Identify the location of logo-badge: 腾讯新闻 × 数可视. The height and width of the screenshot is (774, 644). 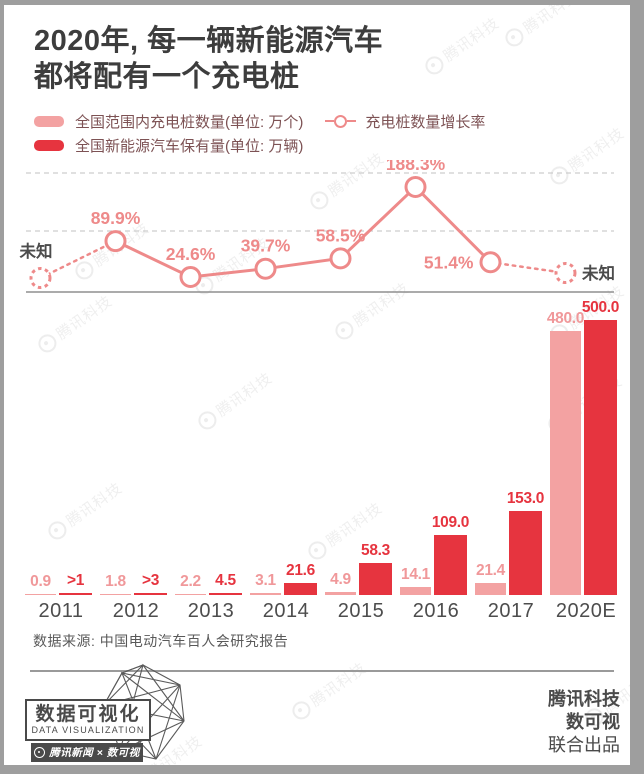
(87, 752).